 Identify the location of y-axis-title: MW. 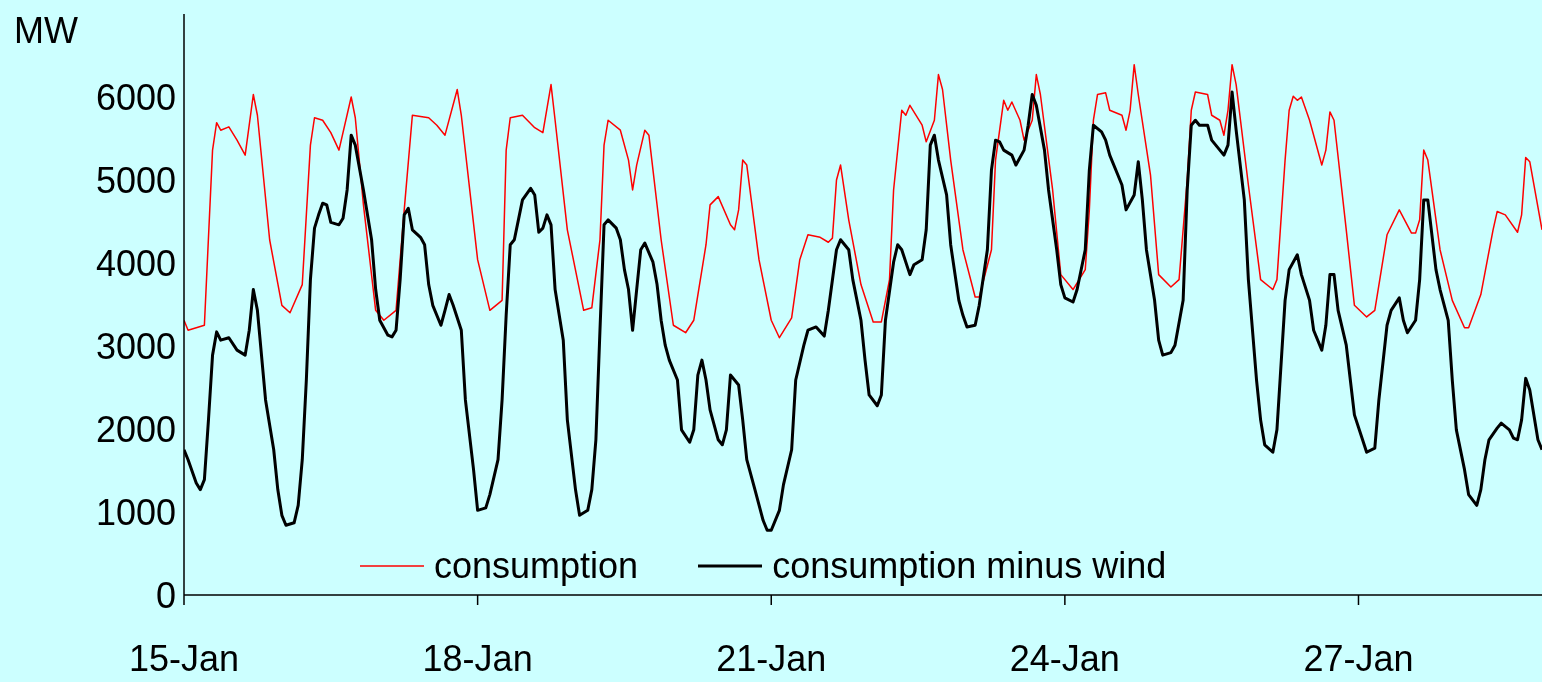
(46, 31).